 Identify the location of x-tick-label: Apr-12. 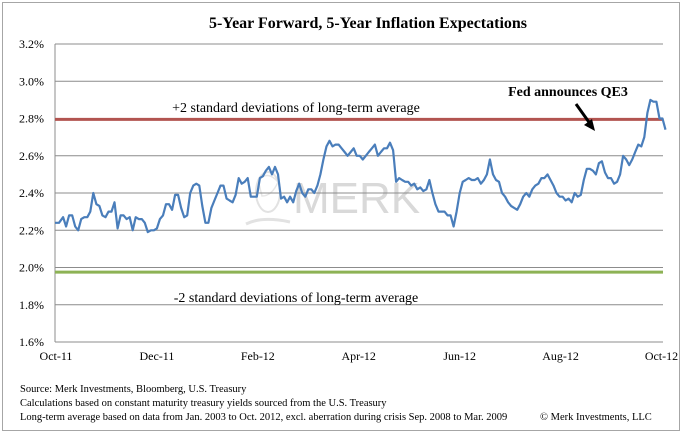
(359, 356).